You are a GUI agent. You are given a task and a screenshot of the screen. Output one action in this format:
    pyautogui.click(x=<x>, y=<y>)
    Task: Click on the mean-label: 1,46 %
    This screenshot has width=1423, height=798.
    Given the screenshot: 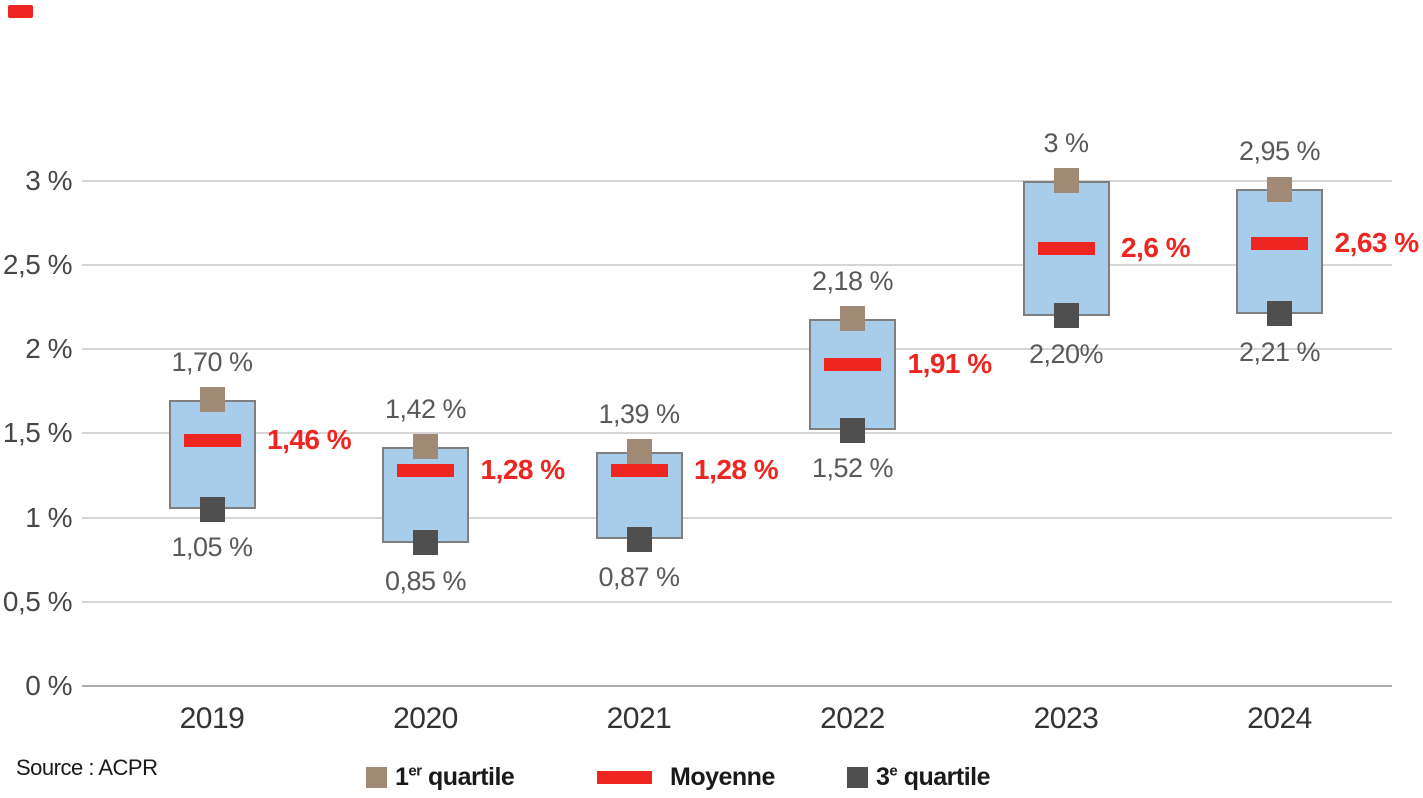 What is the action you would take?
    pyautogui.click(x=309, y=440)
    